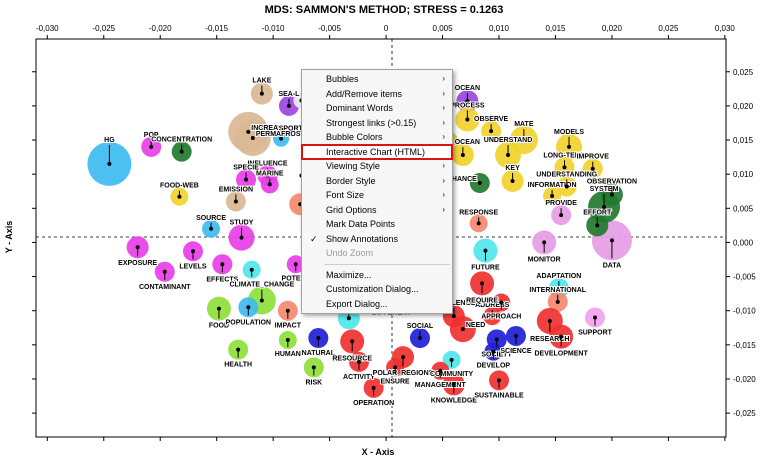  I want to click on y-tick-label: 0,025, so click(743, 72).